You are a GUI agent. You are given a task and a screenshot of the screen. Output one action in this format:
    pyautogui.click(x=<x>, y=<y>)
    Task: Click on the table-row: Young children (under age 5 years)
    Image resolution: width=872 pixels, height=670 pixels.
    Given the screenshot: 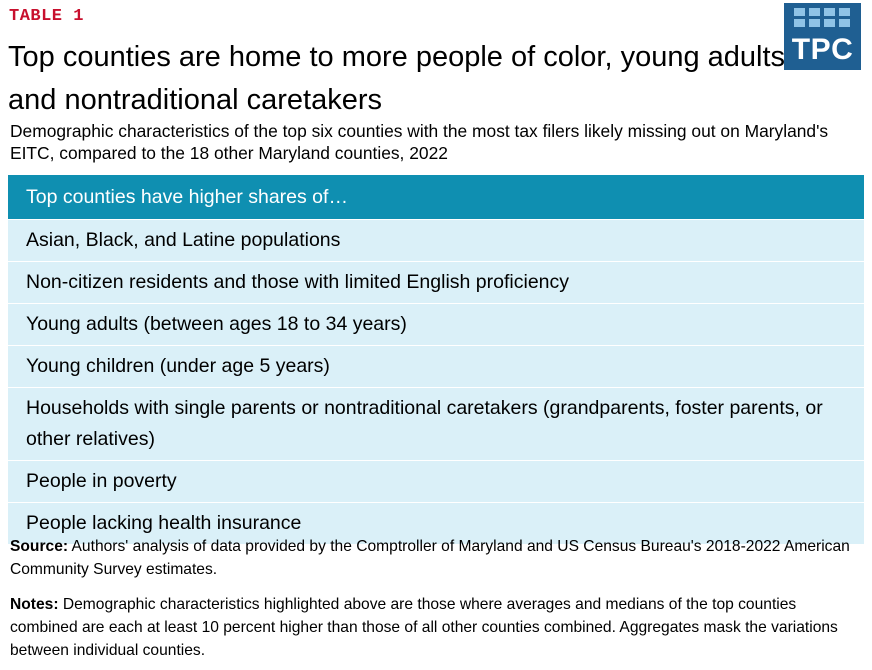 What is the action you would take?
    pyautogui.click(x=436, y=366)
    